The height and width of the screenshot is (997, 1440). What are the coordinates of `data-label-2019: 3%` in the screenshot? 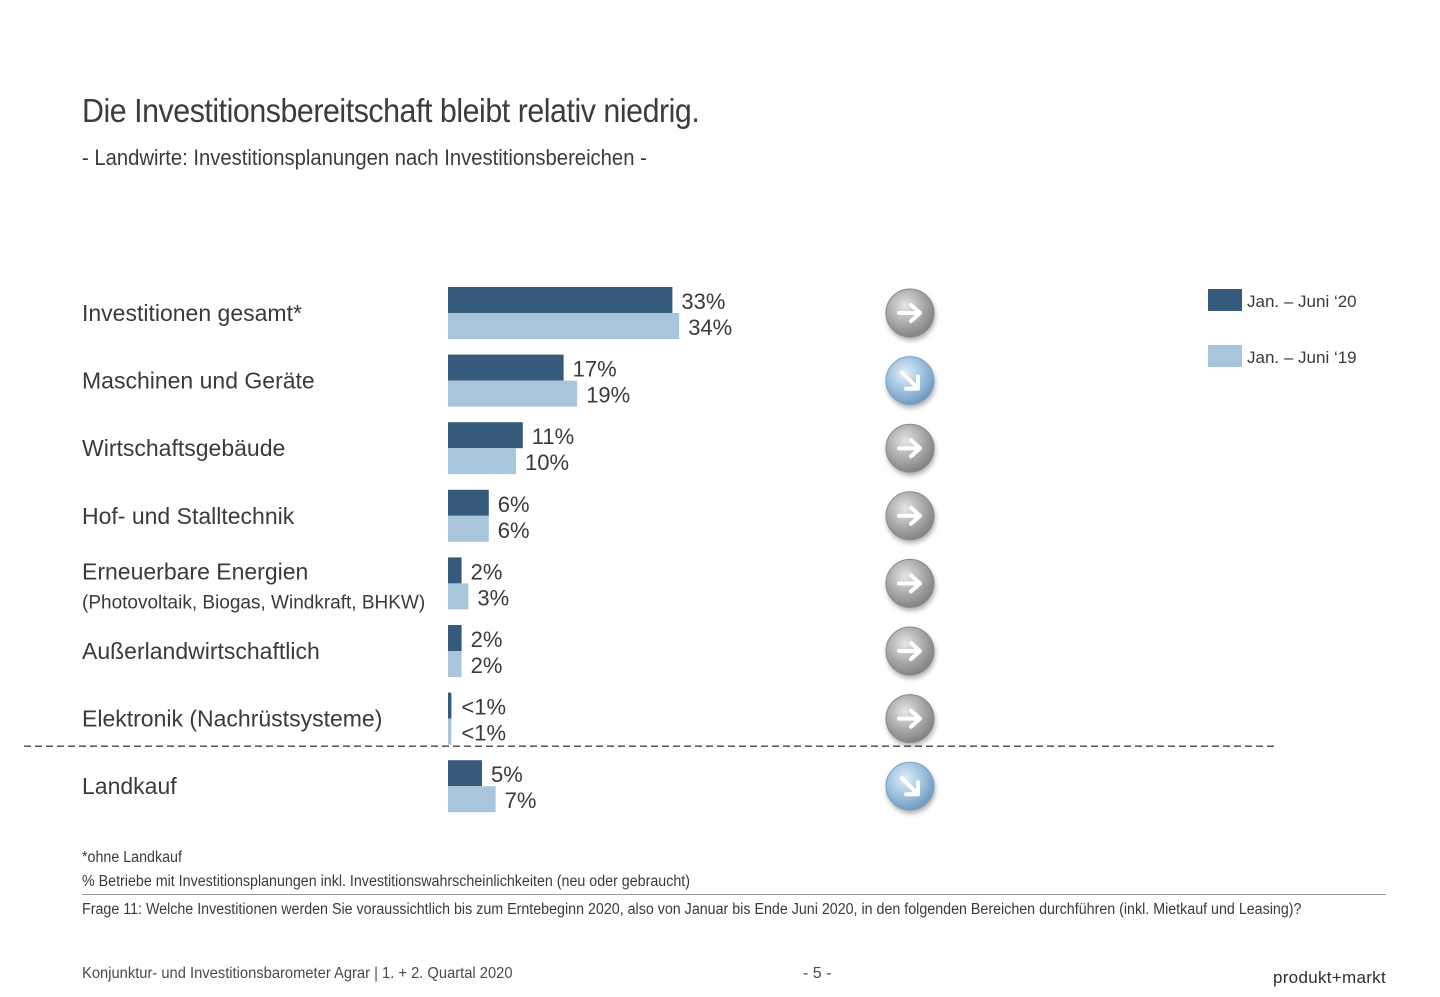 It's located at (493, 597).